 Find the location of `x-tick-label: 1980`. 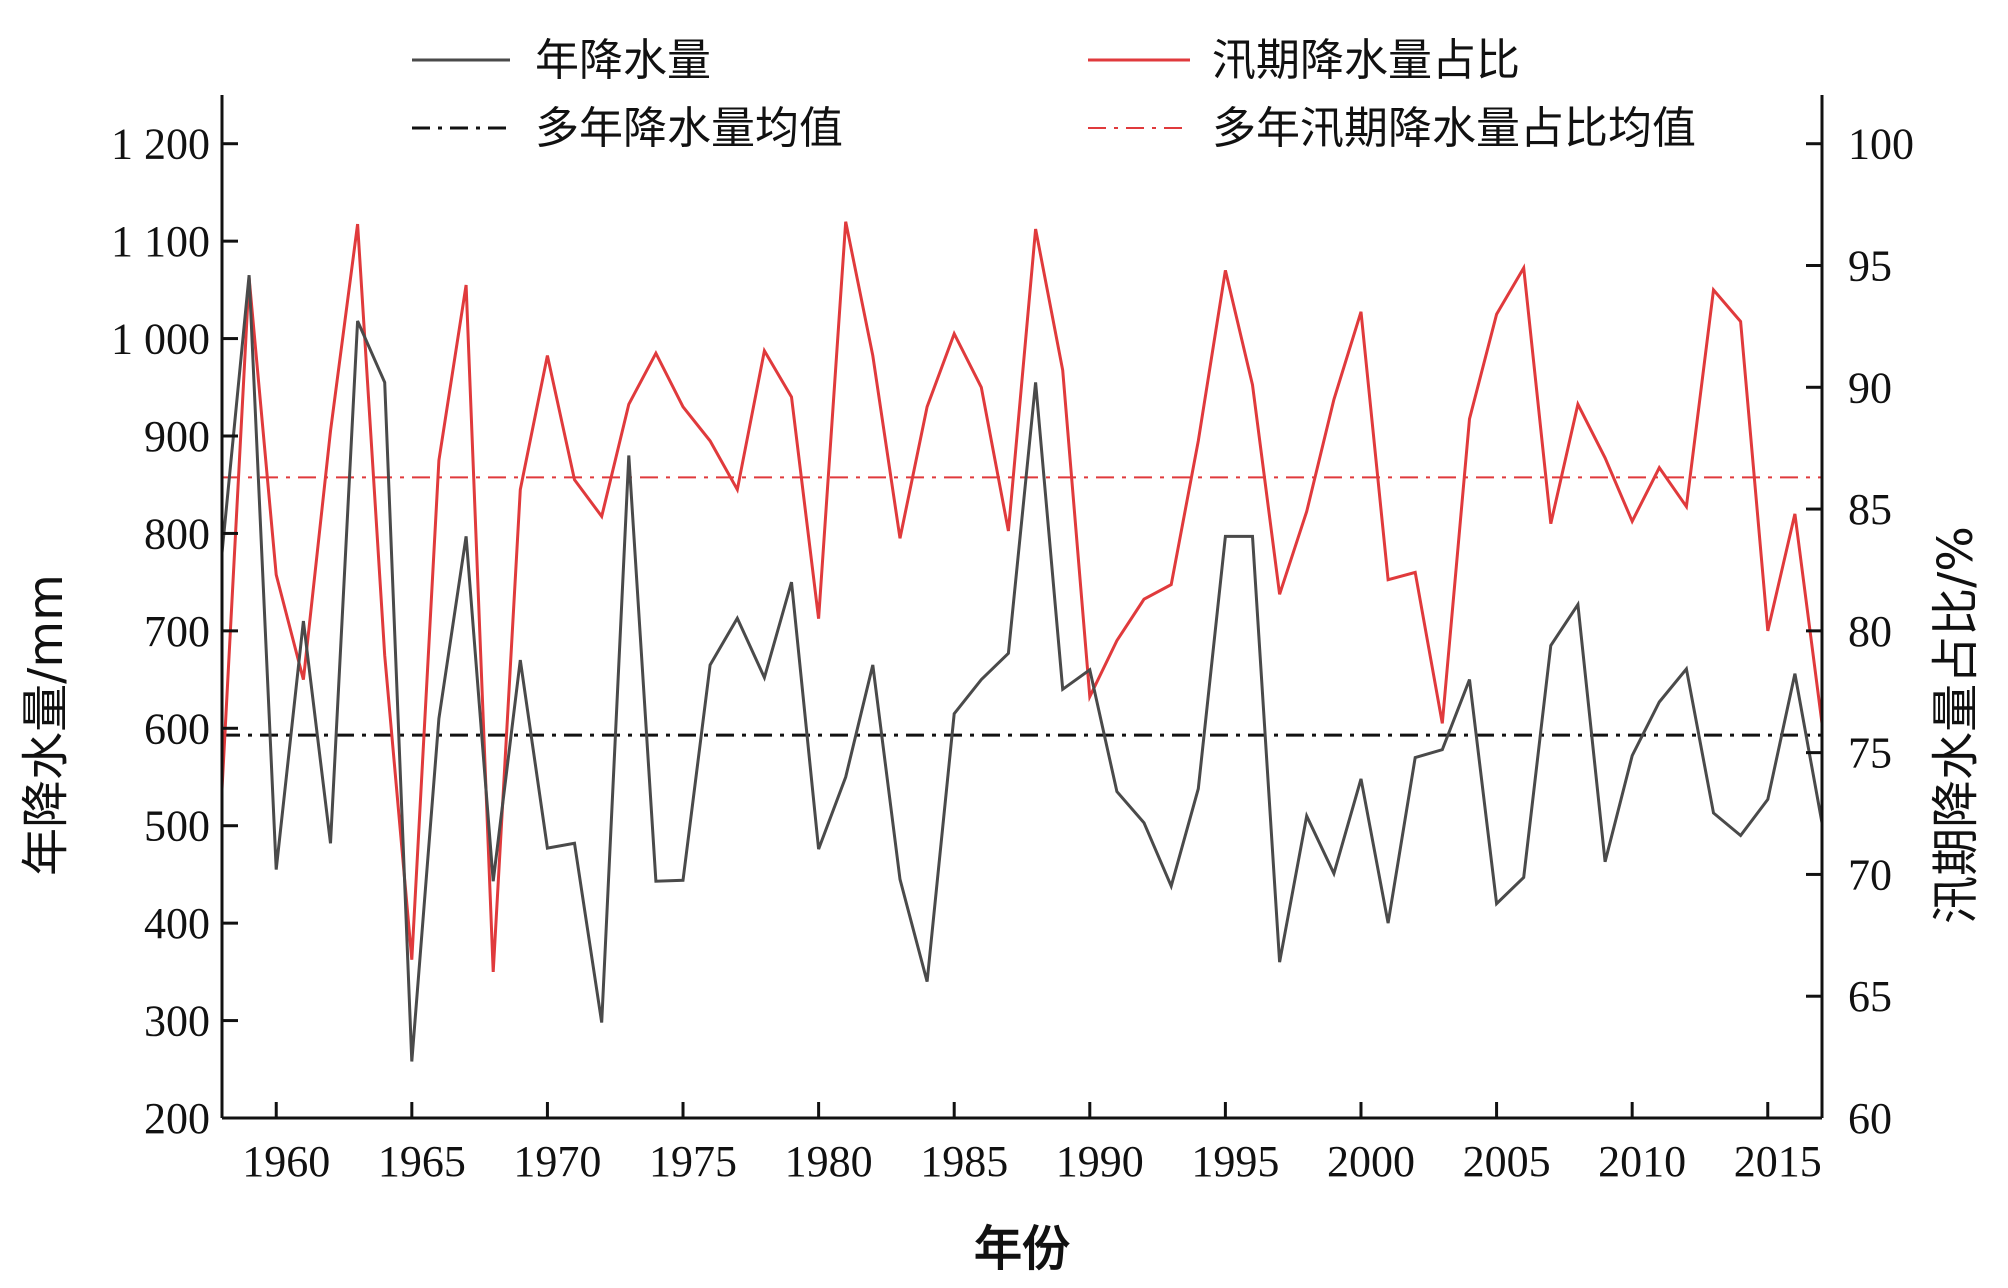

x-tick-label: 1980 is located at coordinates (829, 1161).